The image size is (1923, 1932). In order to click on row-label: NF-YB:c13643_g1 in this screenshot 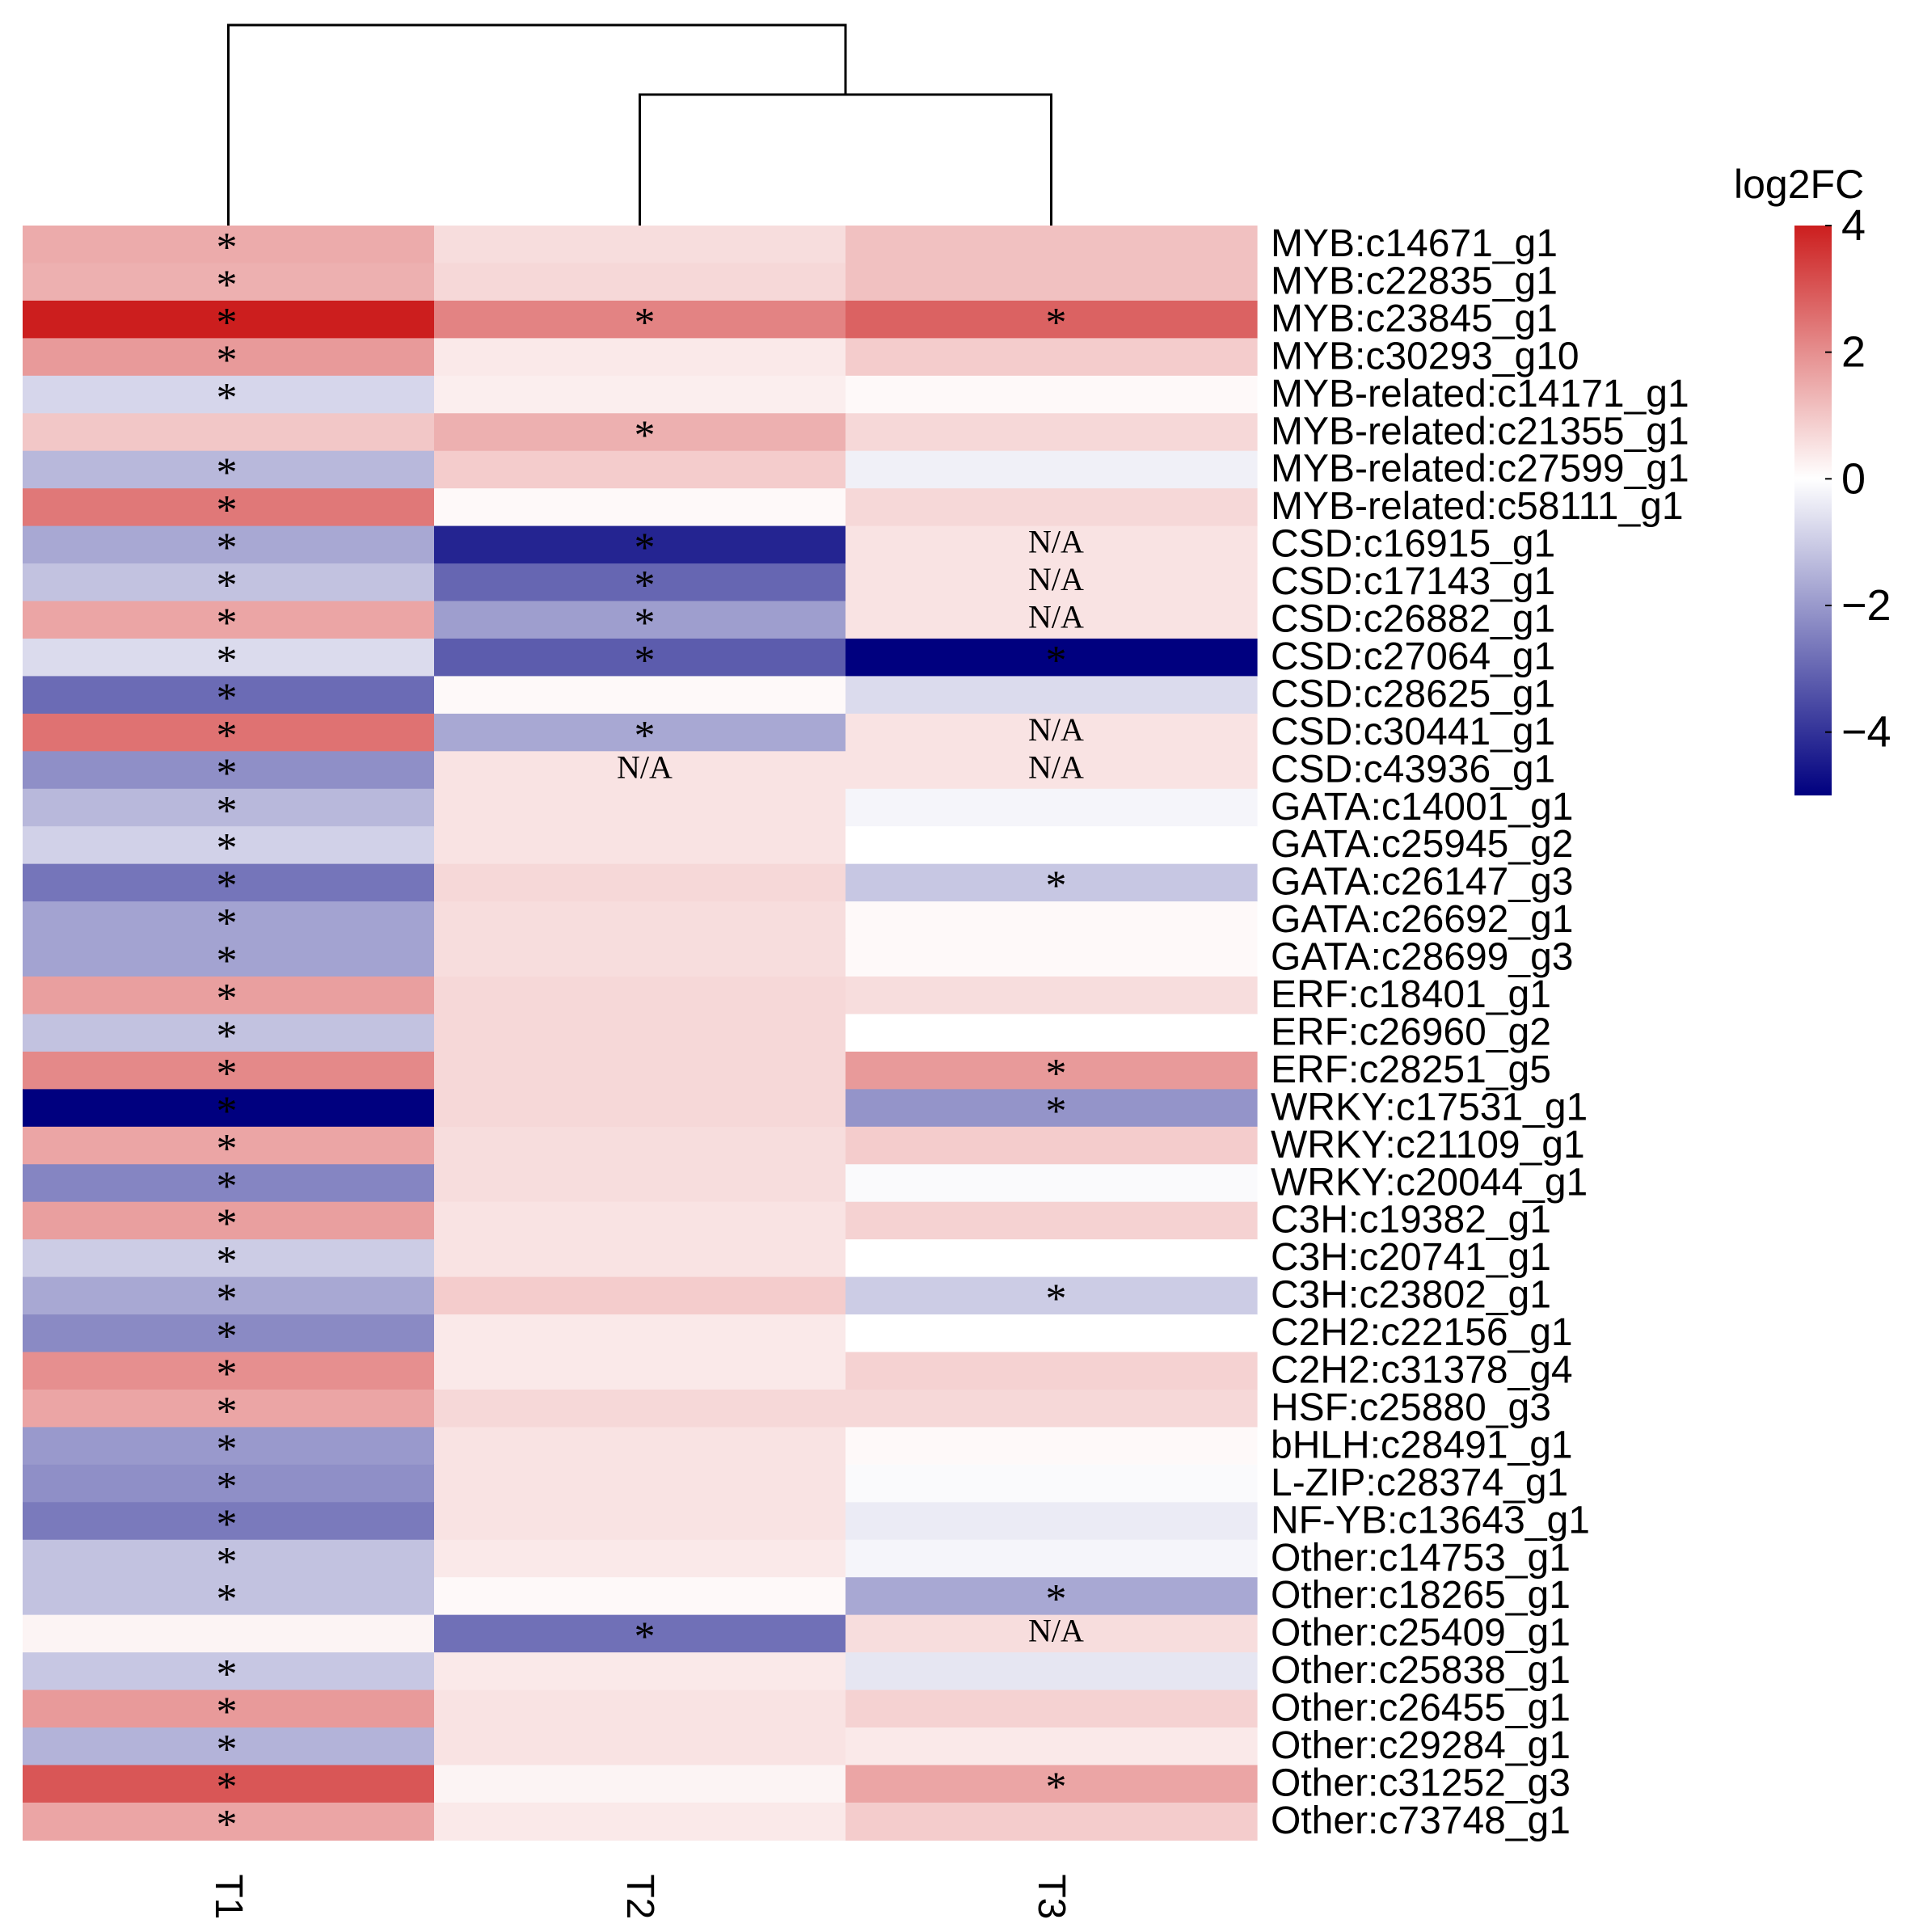, I will do `click(1431, 1520)`.